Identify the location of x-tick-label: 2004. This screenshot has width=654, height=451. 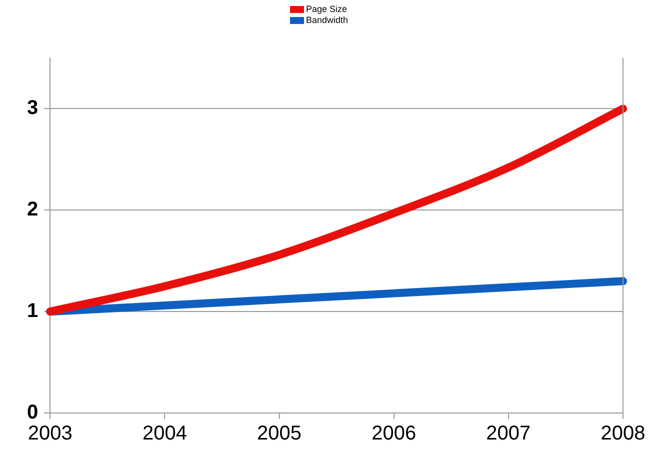
(164, 433).